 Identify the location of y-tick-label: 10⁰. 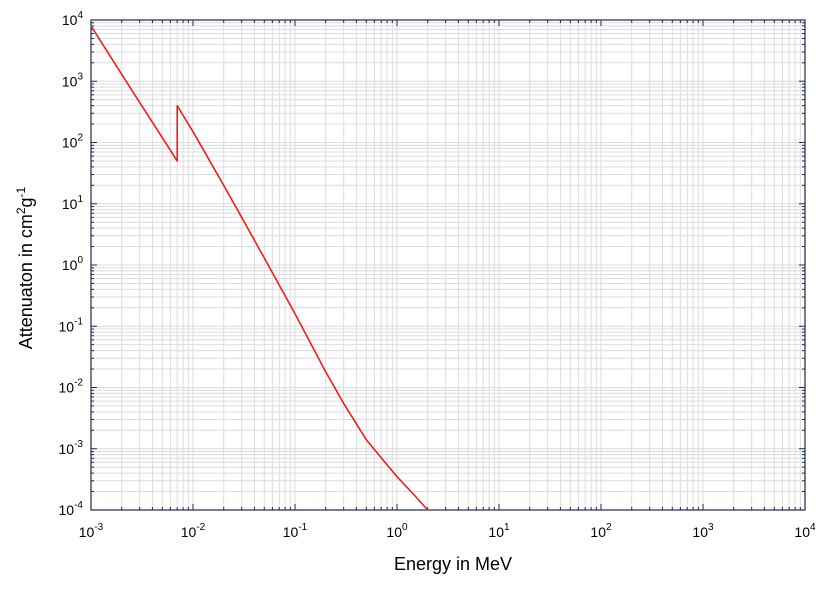
(73, 264).